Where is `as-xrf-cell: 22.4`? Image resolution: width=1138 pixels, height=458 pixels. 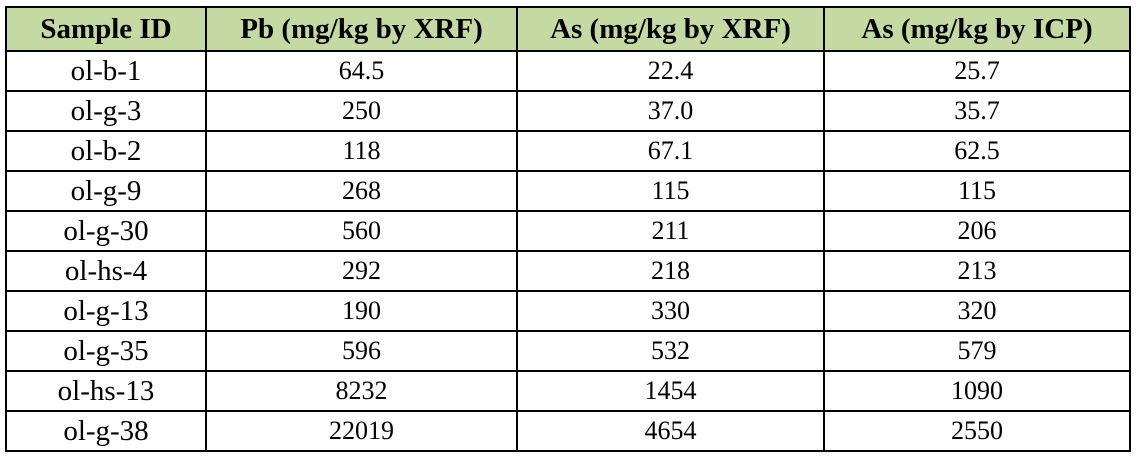 as-xrf-cell: 22.4 is located at coordinates (670, 71).